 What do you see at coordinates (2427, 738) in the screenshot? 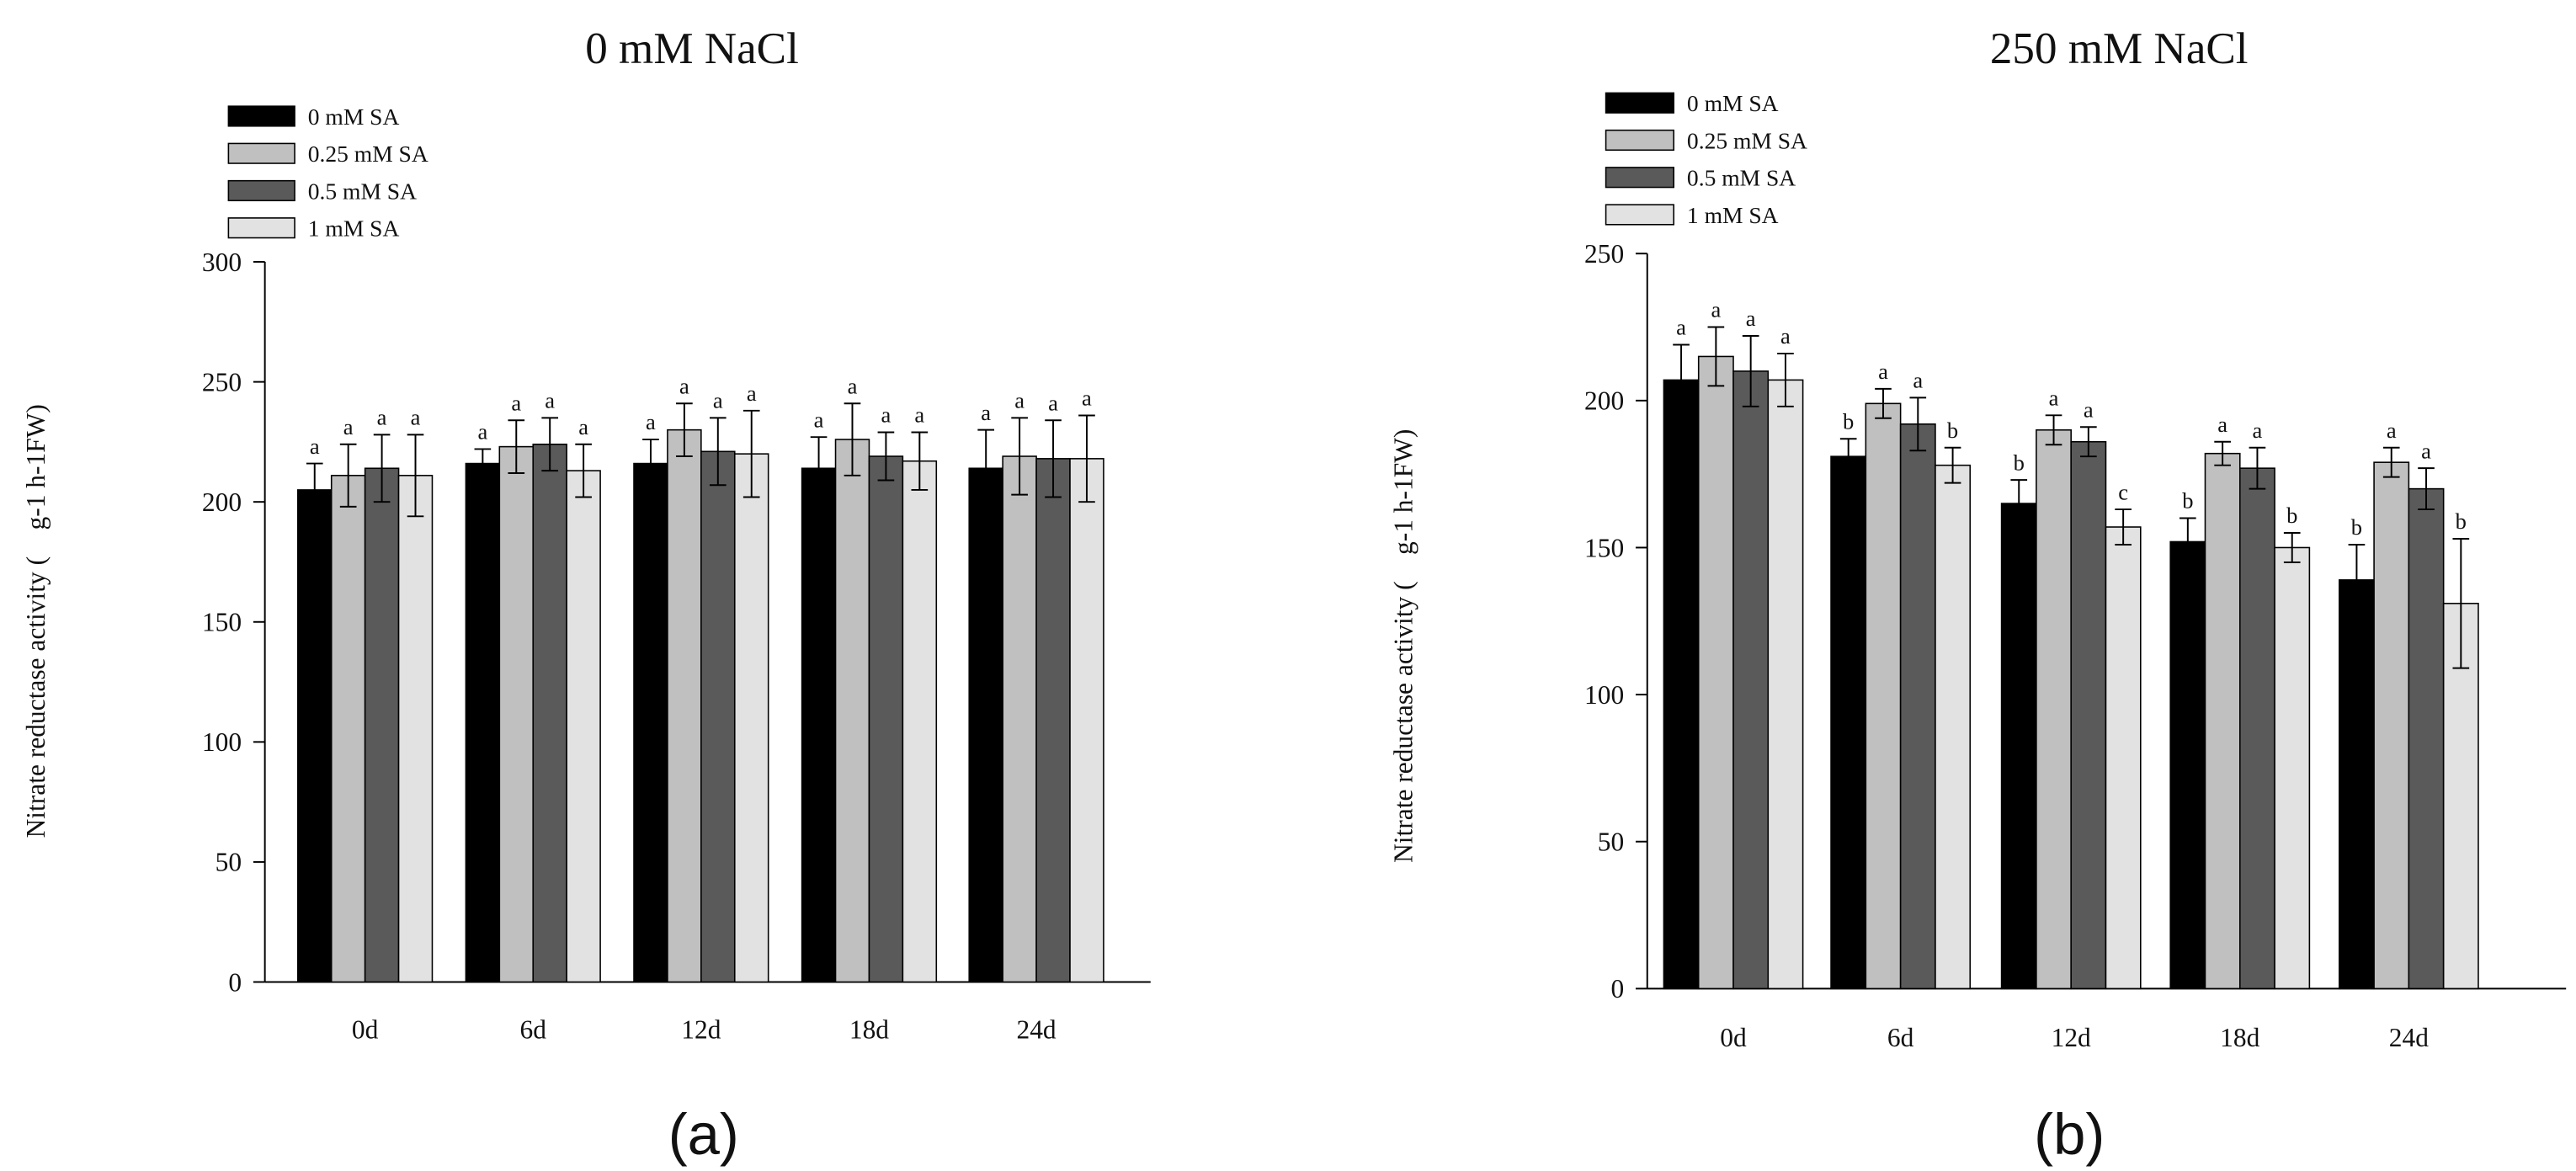
I see `bar-0-5-mm-sa-24d` at bounding box center [2427, 738].